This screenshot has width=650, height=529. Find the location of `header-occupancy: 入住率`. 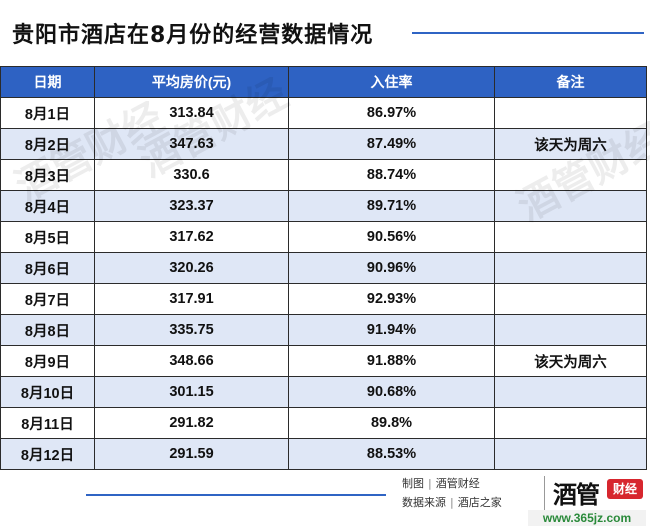

header-occupancy: 入住率 is located at coordinates (391, 82).